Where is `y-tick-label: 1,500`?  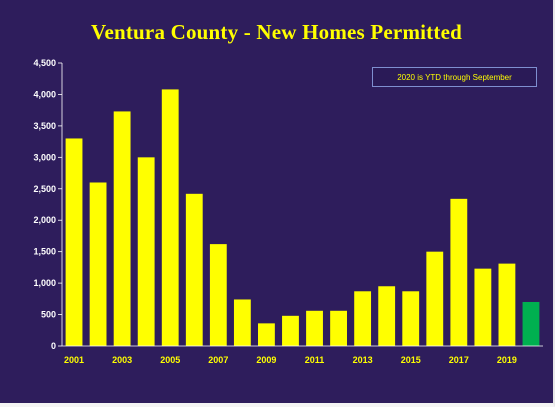
y-tick-label: 1,500 is located at coordinates (44, 252).